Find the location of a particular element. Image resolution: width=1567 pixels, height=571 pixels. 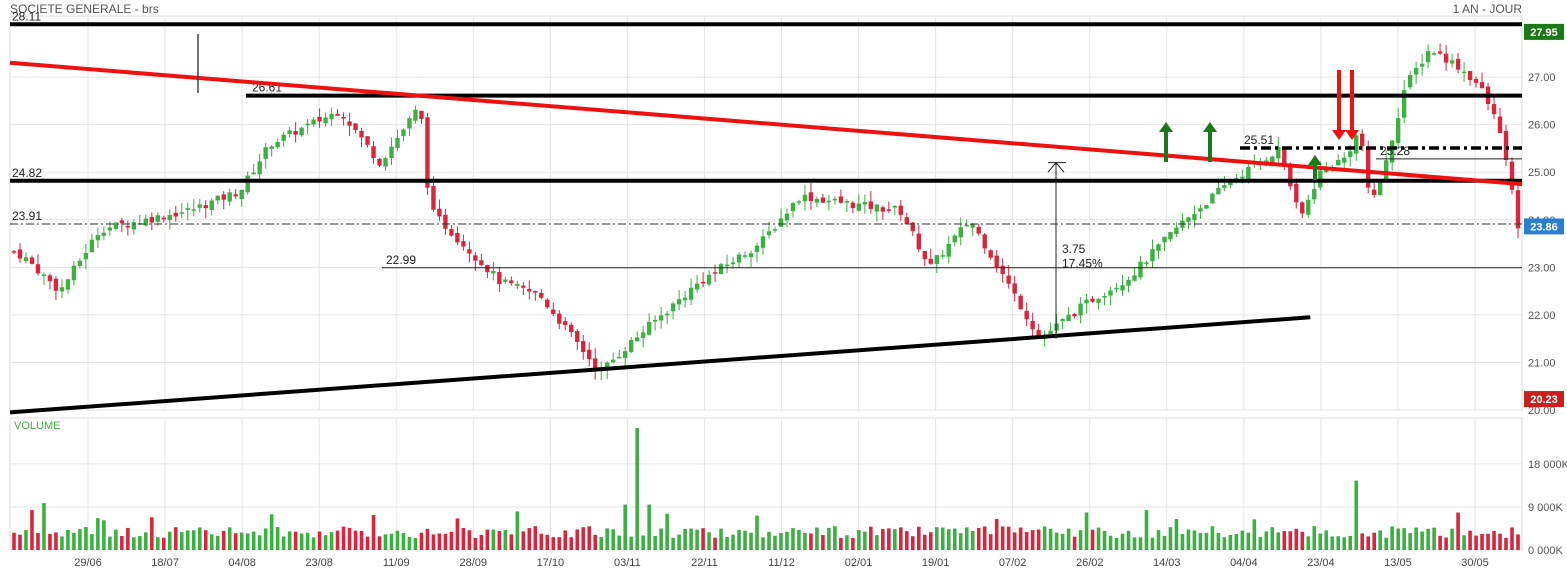

level-label: 22.99 is located at coordinates (401, 260).